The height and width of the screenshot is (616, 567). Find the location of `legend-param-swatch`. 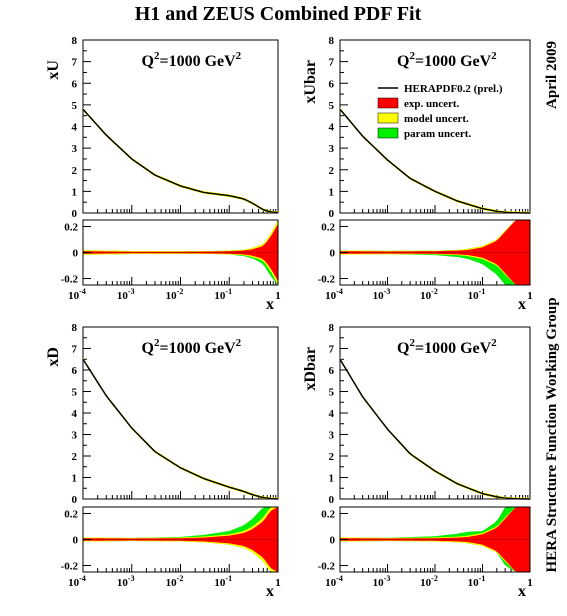

legend-param-swatch is located at coordinates (388, 133).